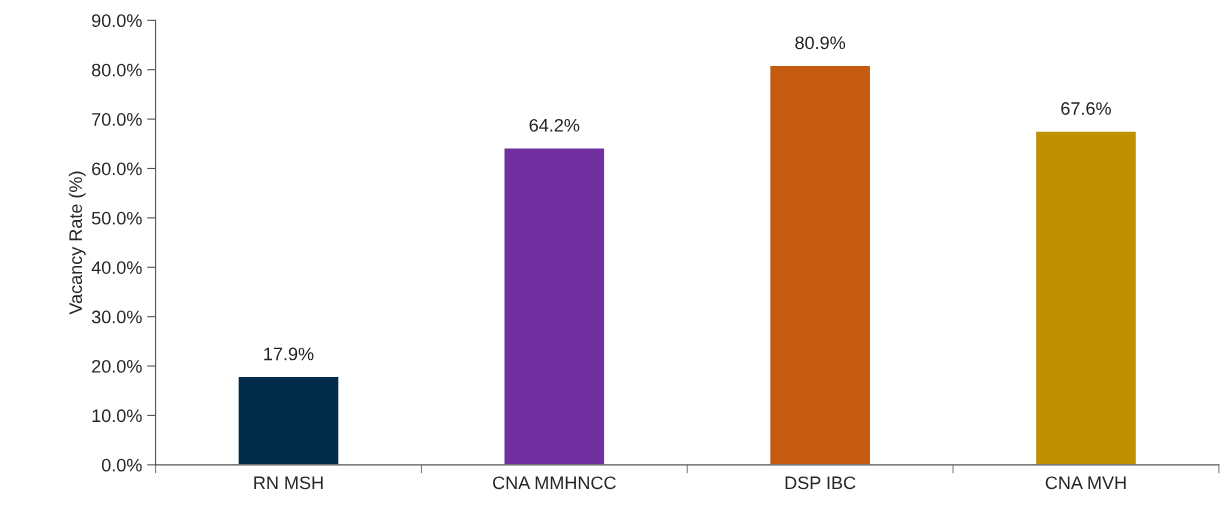 The image size is (1225, 508). I want to click on x-tick-label: DSP IBC, so click(820, 483).